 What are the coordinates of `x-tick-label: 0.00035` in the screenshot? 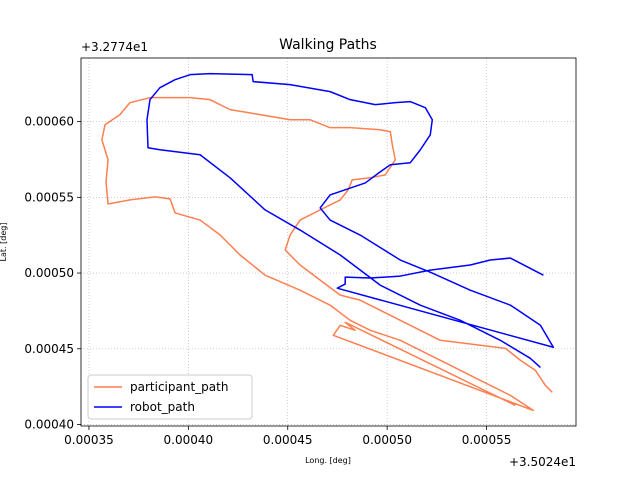 It's located at (89, 440).